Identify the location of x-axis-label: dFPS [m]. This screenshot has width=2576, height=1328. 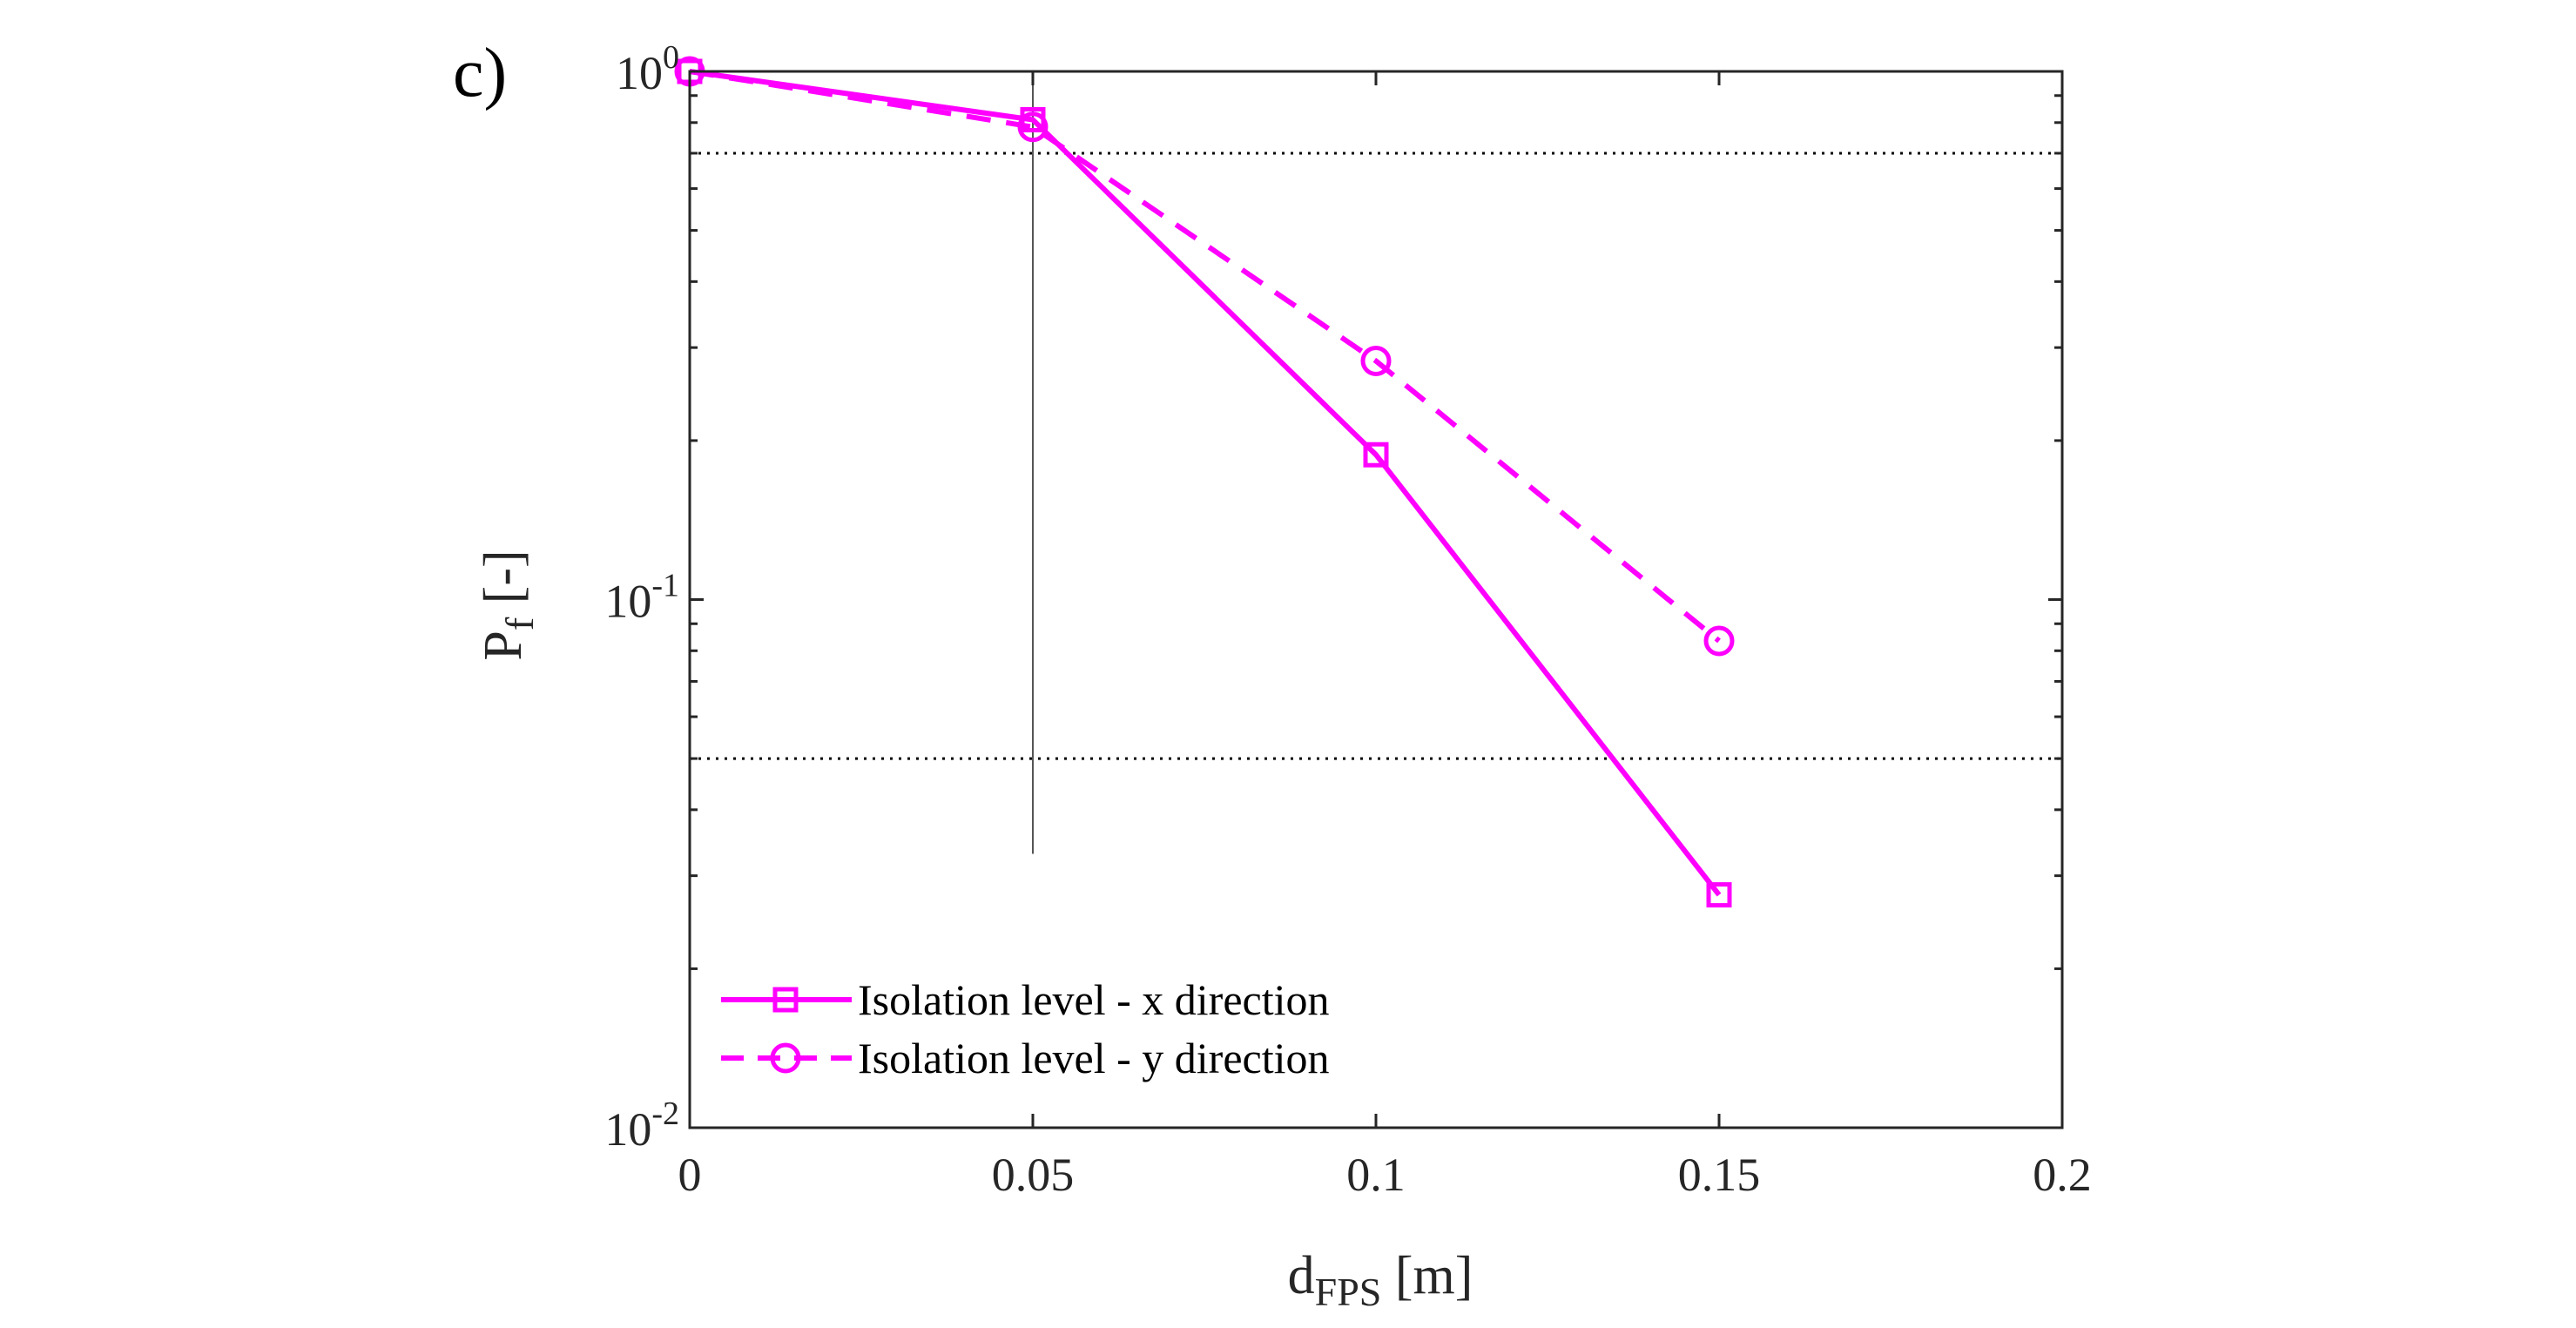
(1381, 1280).